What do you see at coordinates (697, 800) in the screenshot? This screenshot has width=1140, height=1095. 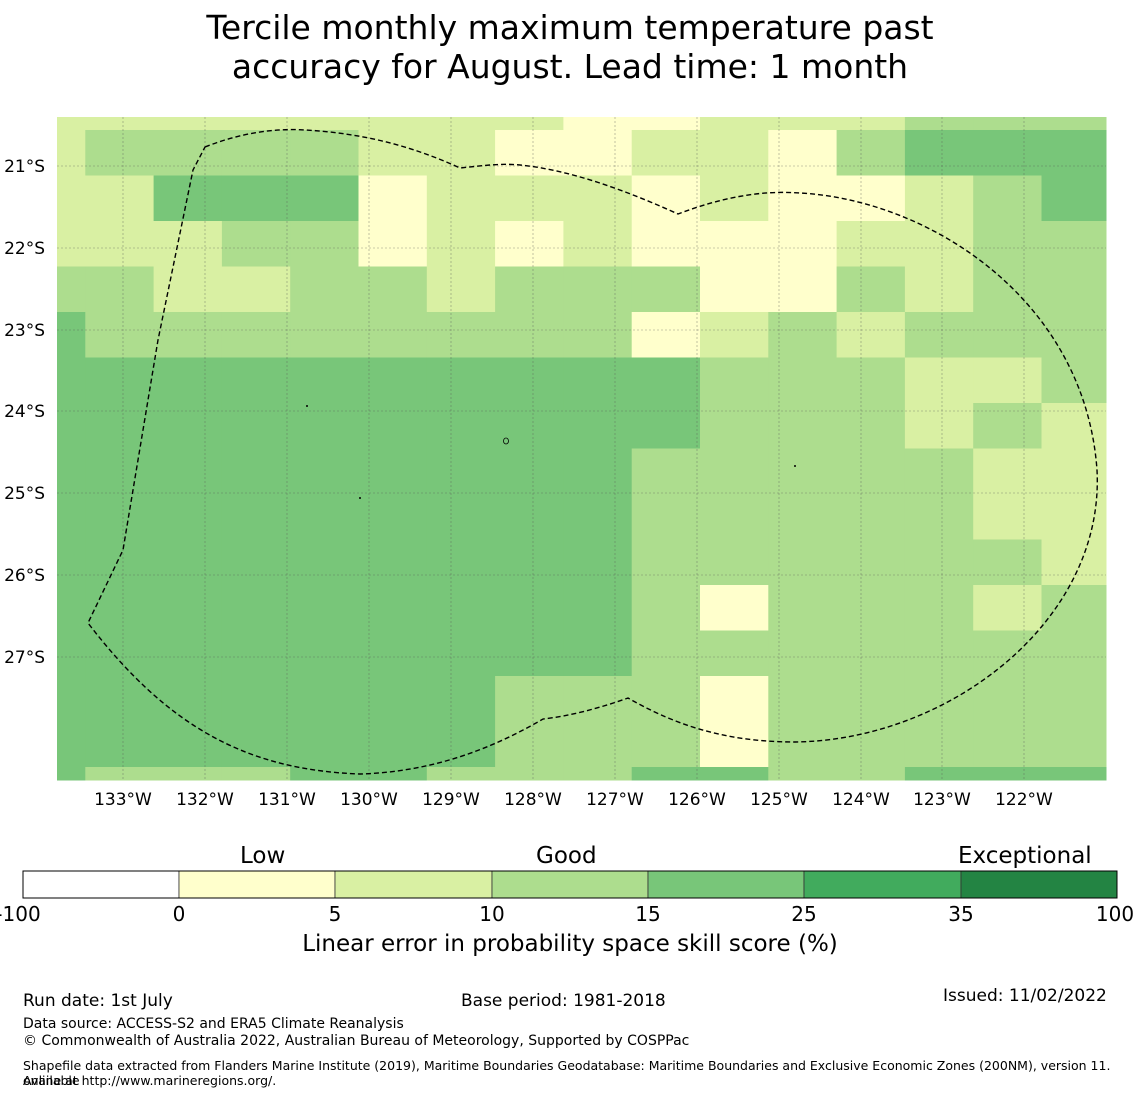 I see `longitude-label: 126°W` at bounding box center [697, 800].